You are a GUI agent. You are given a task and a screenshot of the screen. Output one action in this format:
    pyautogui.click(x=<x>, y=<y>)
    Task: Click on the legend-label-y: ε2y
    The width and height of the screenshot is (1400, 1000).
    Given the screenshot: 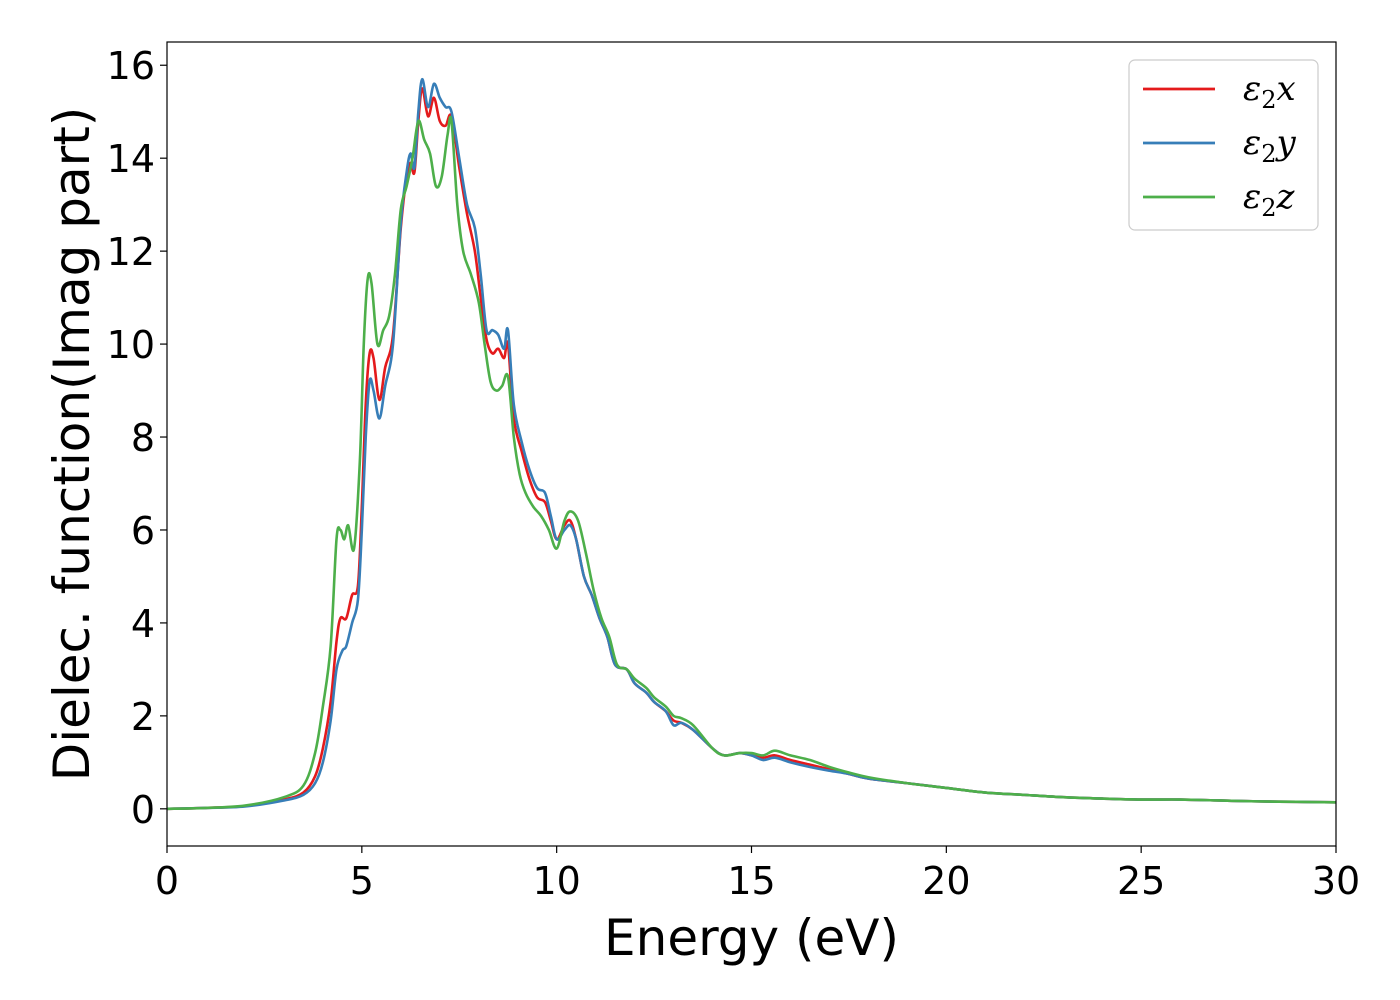 What is the action you would take?
    pyautogui.click(x=1270, y=145)
    